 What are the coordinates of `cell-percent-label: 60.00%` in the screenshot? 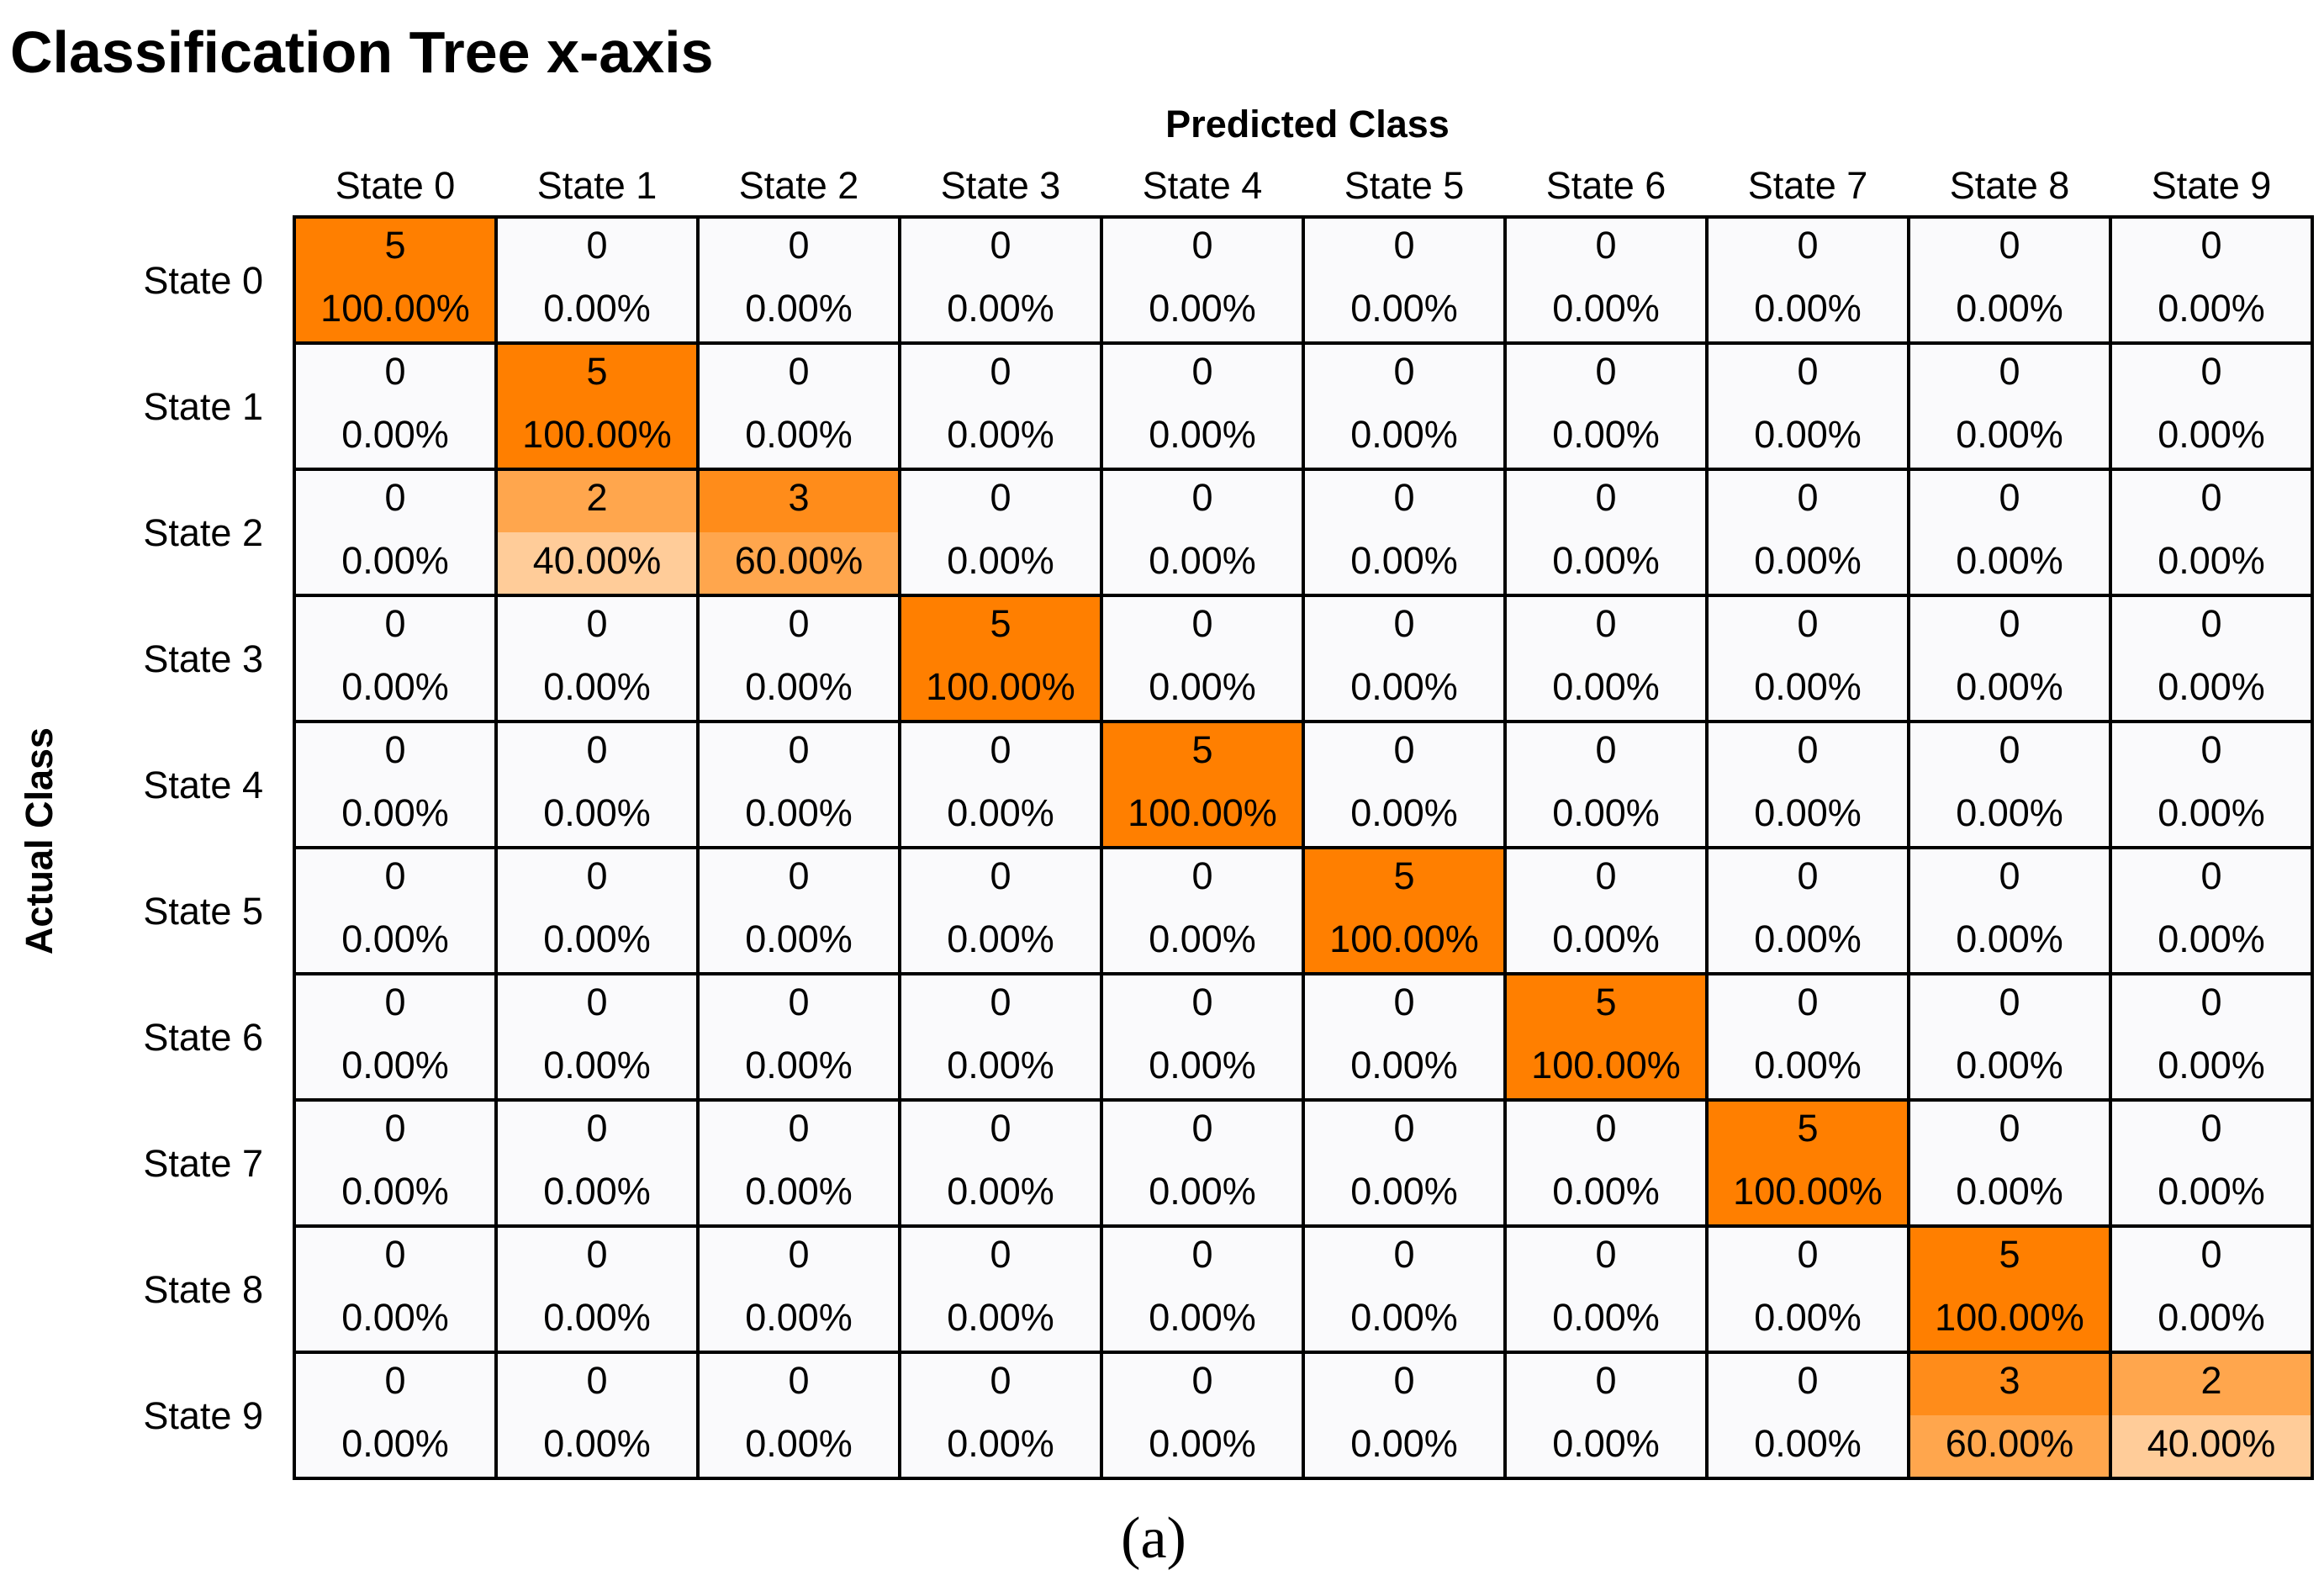 It's located at (2010, 1443).